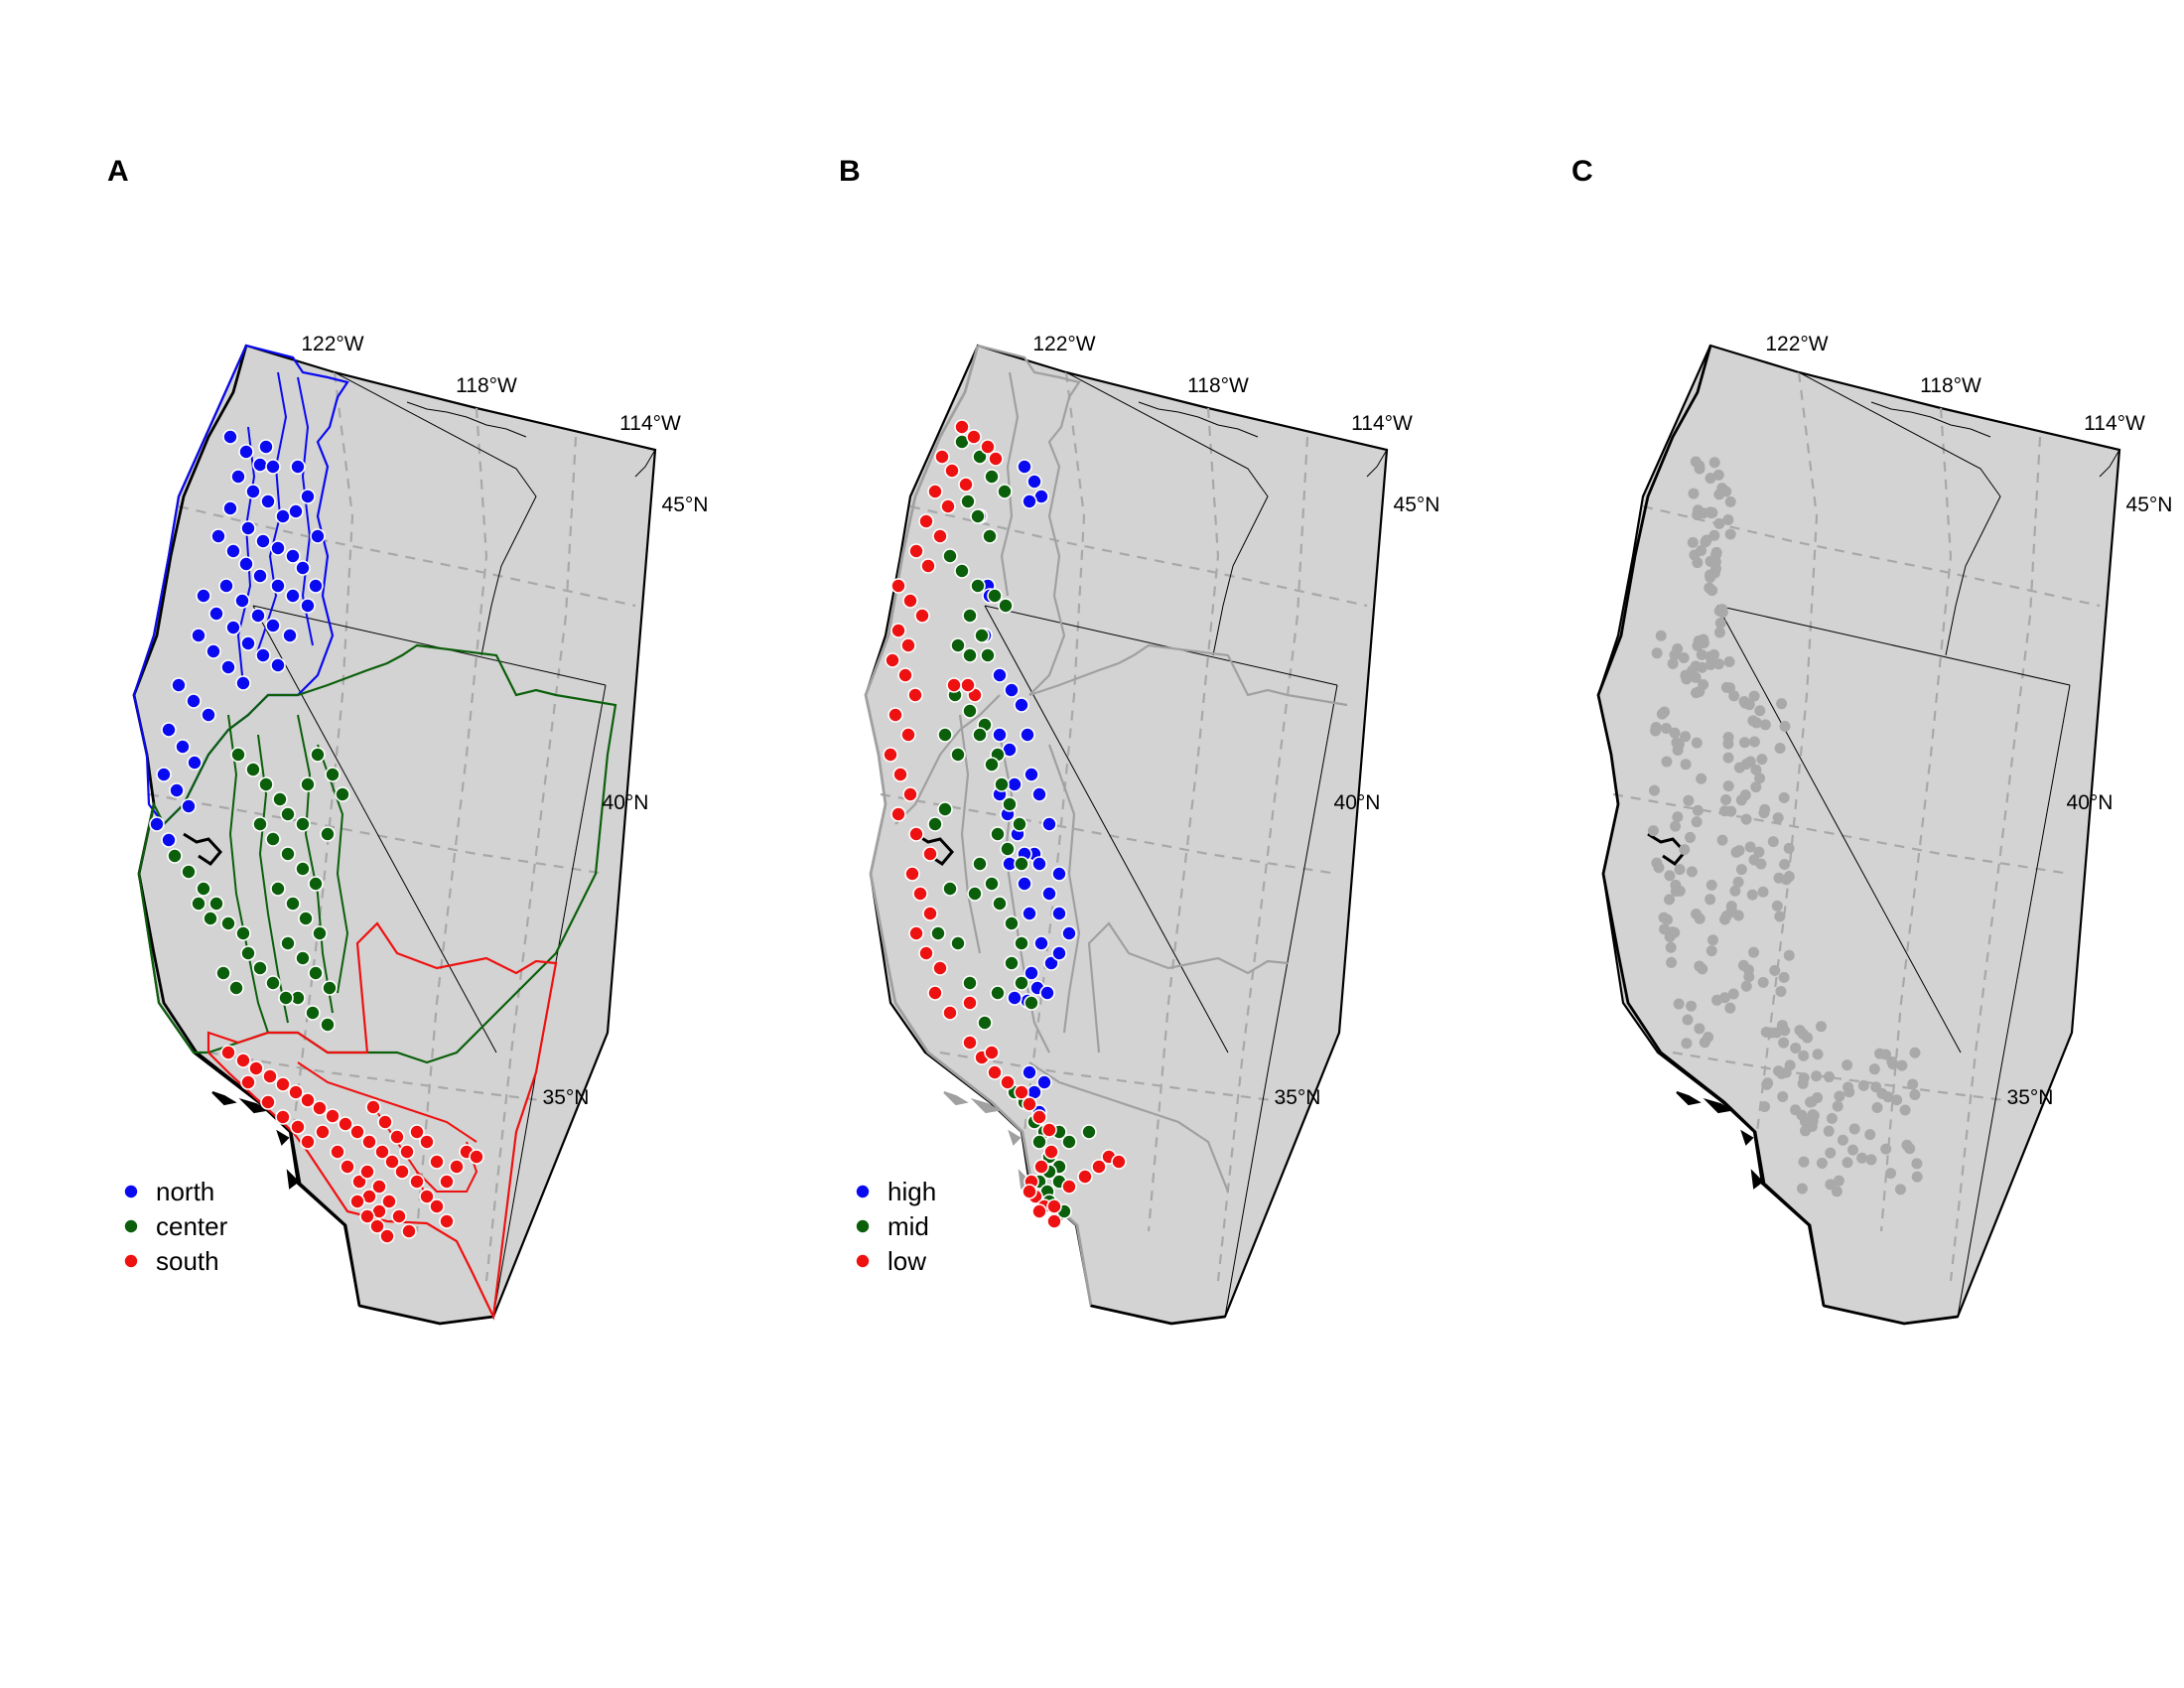 This screenshot has height=1688, width=2184. I want to click on legend-marker-north, so click(131, 1191).